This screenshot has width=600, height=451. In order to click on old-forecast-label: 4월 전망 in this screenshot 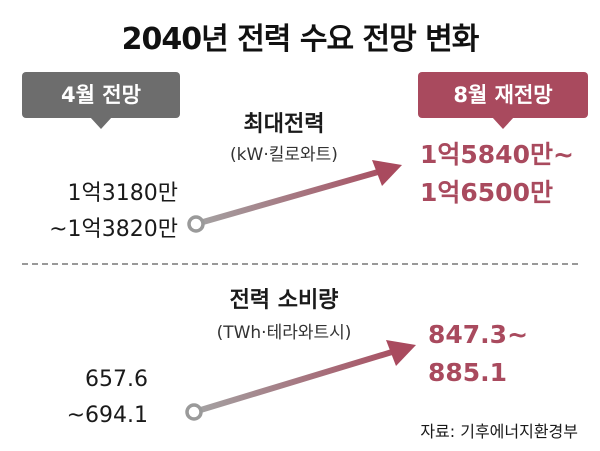, I will do `click(101, 100)`.